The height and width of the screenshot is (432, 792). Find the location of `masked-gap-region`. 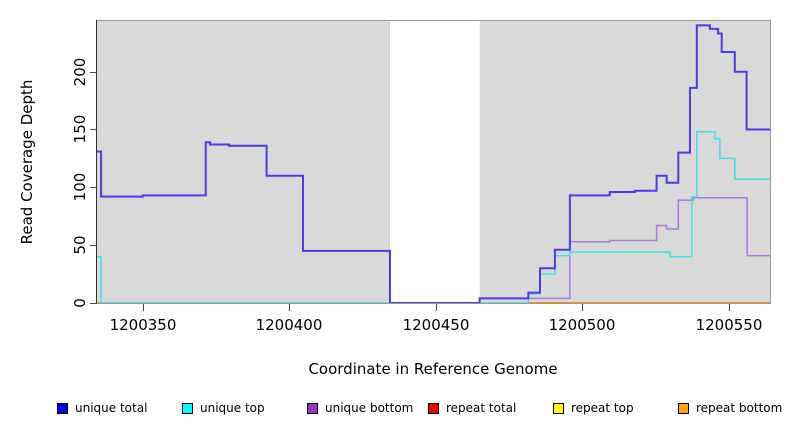

masked-gap-region is located at coordinates (435, 162).